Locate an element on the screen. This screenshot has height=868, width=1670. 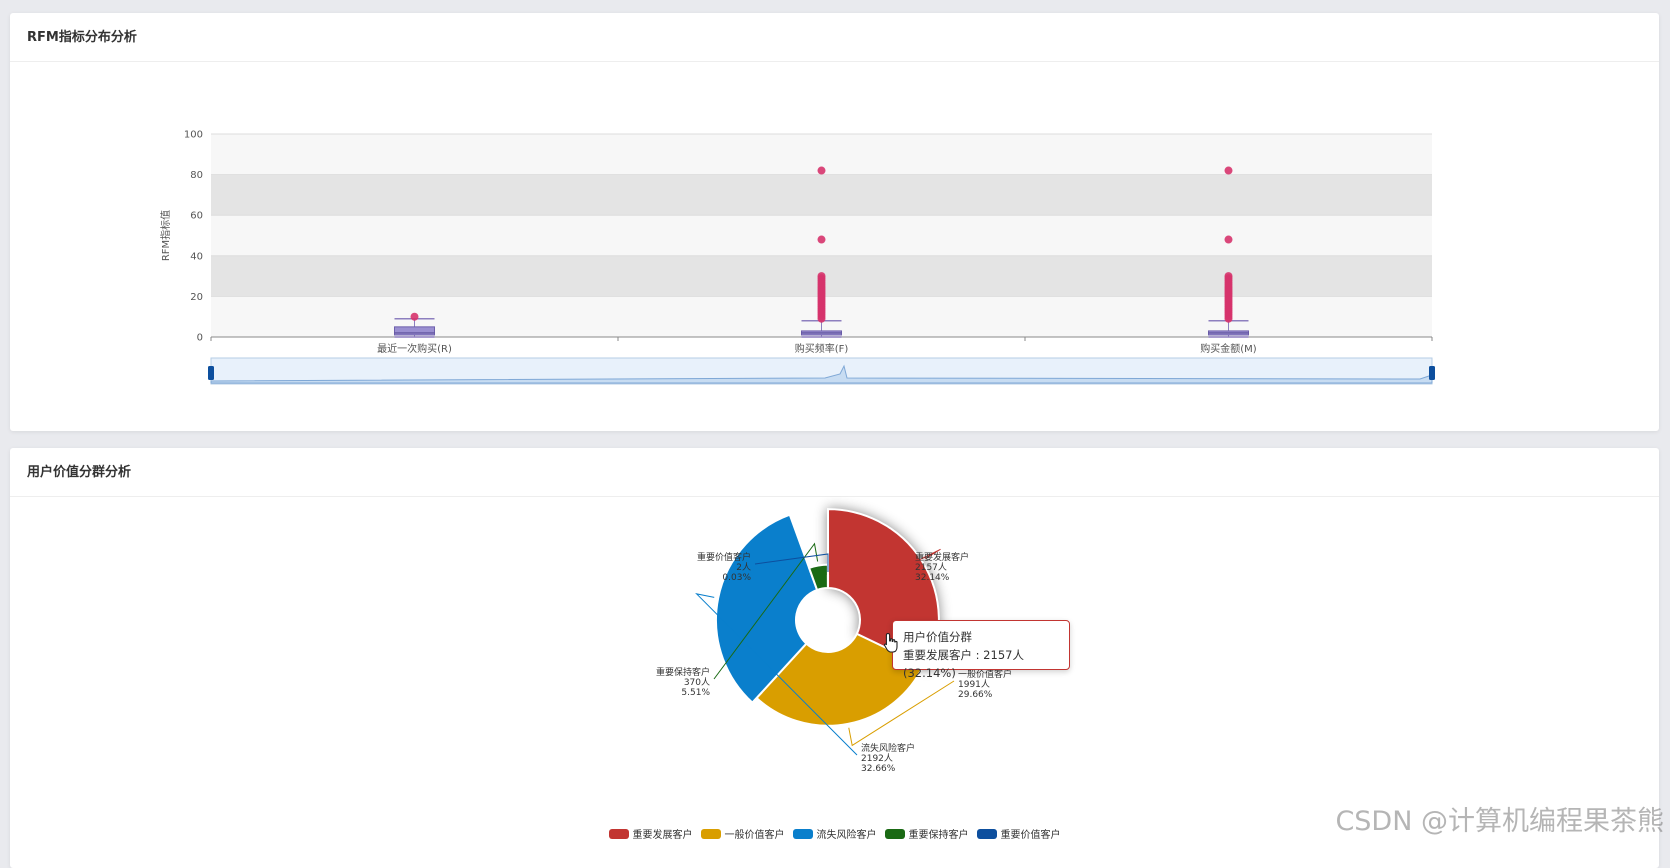
segment-label-percent: 32.66% is located at coordinates (878, 769).